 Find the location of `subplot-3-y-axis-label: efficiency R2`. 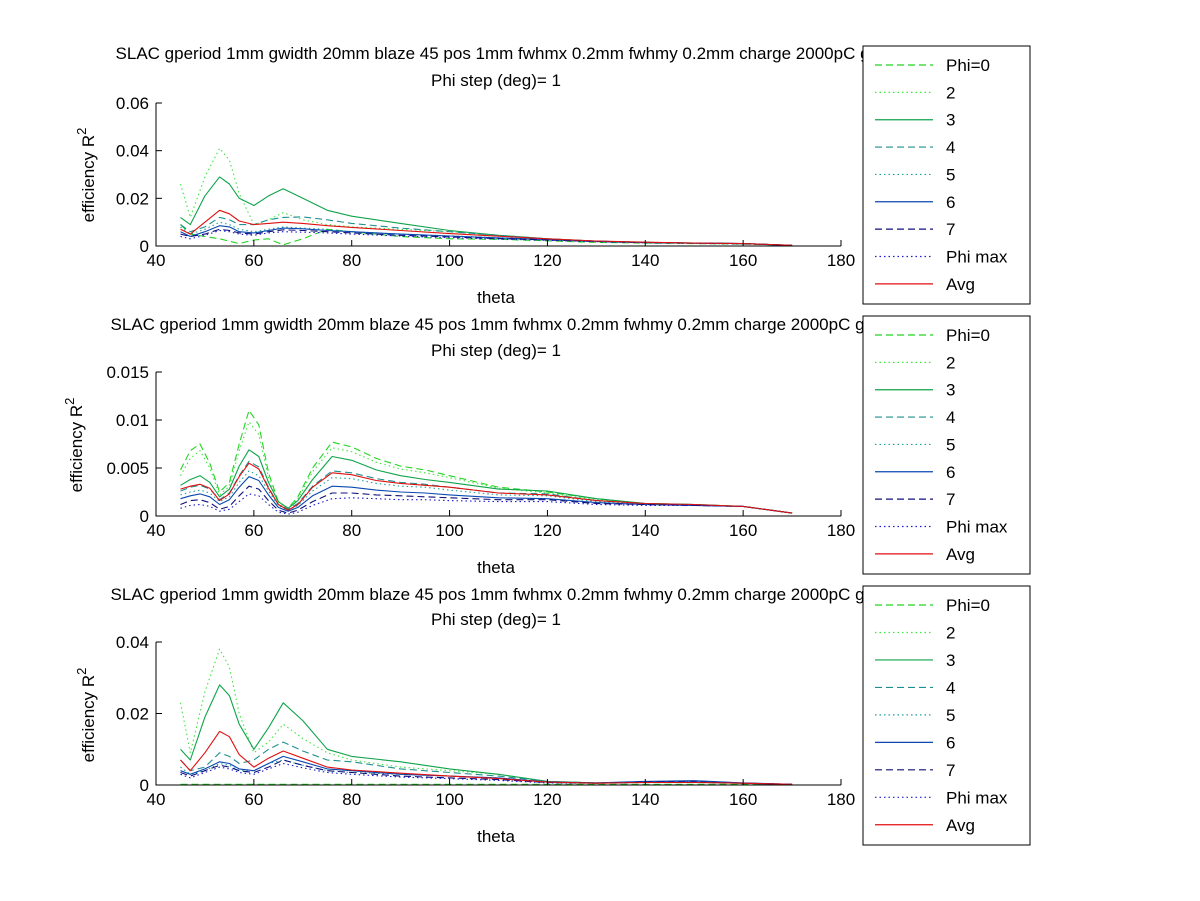

subplot-3-y-axis-label: efficiency R2 is located at coordinates (86, 715).